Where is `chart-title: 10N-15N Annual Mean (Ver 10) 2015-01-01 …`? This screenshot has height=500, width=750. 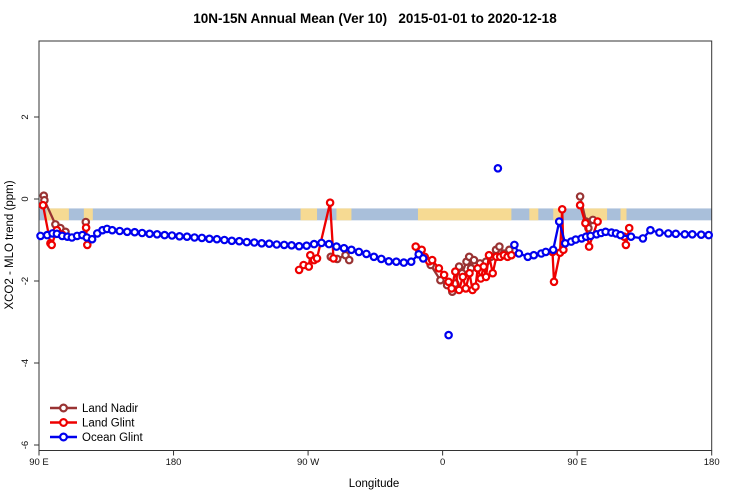
chart-title: 10N-15N Annual Mean (Ver 10) 2015-01-01 … is located at coordinates (375, 18).